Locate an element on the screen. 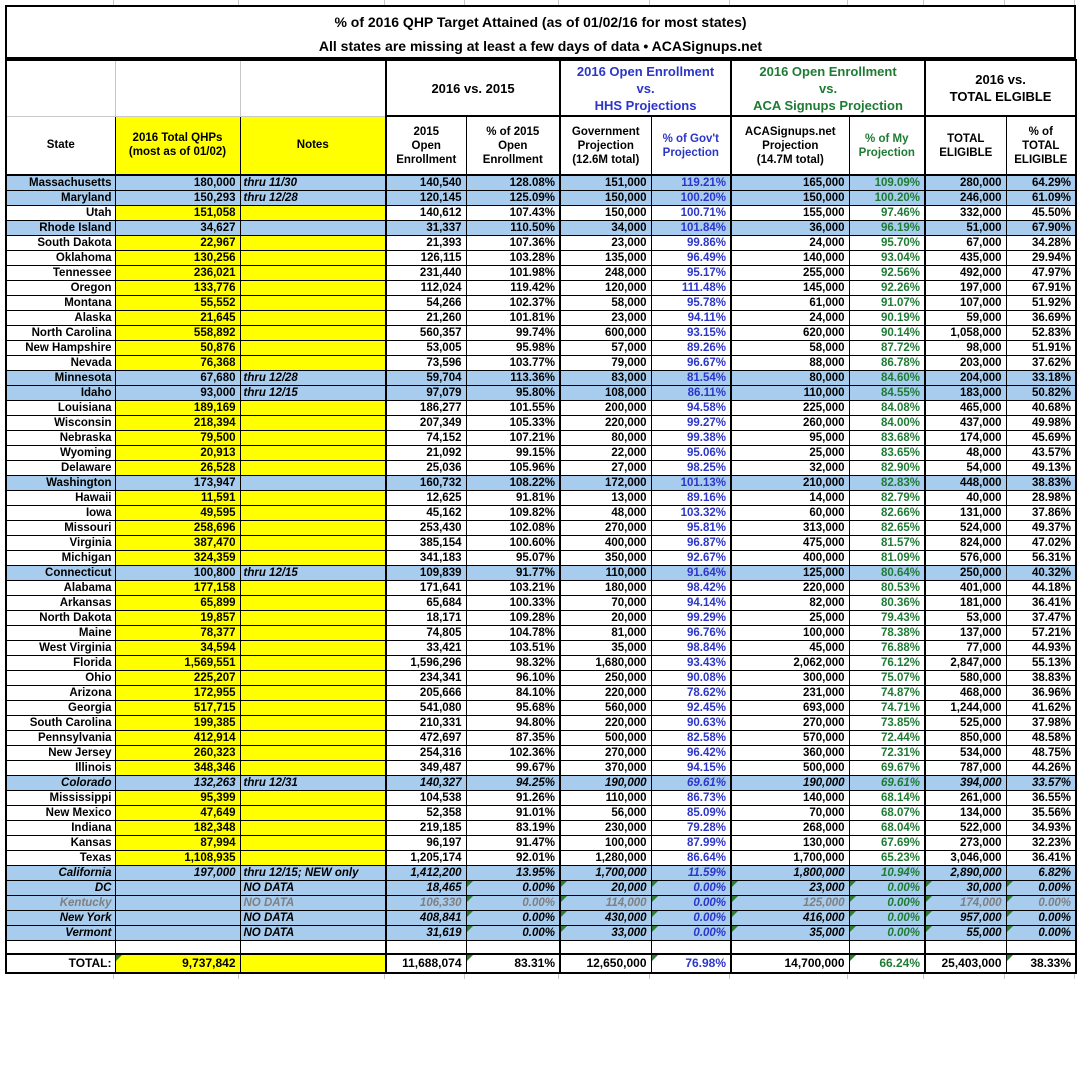 The height and width of the screenshot is (1090, 1077). qhp-cell: 78,377 is located at coordinates (177, 633).